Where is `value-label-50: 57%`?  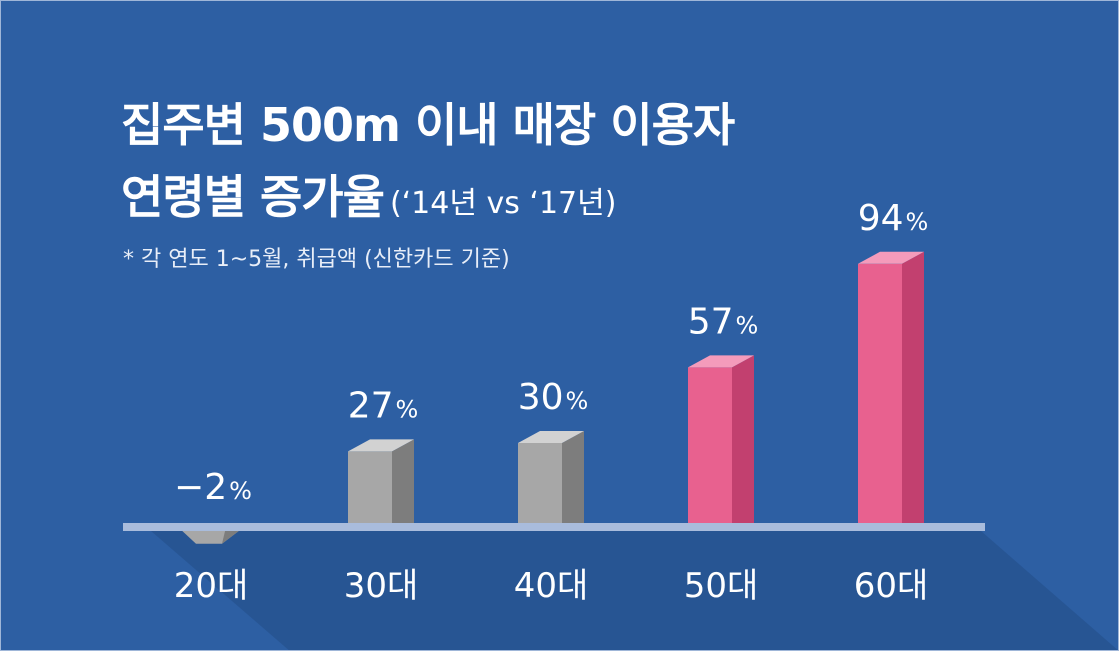 value-label-50: 57% is located at coordinates (723, 321).